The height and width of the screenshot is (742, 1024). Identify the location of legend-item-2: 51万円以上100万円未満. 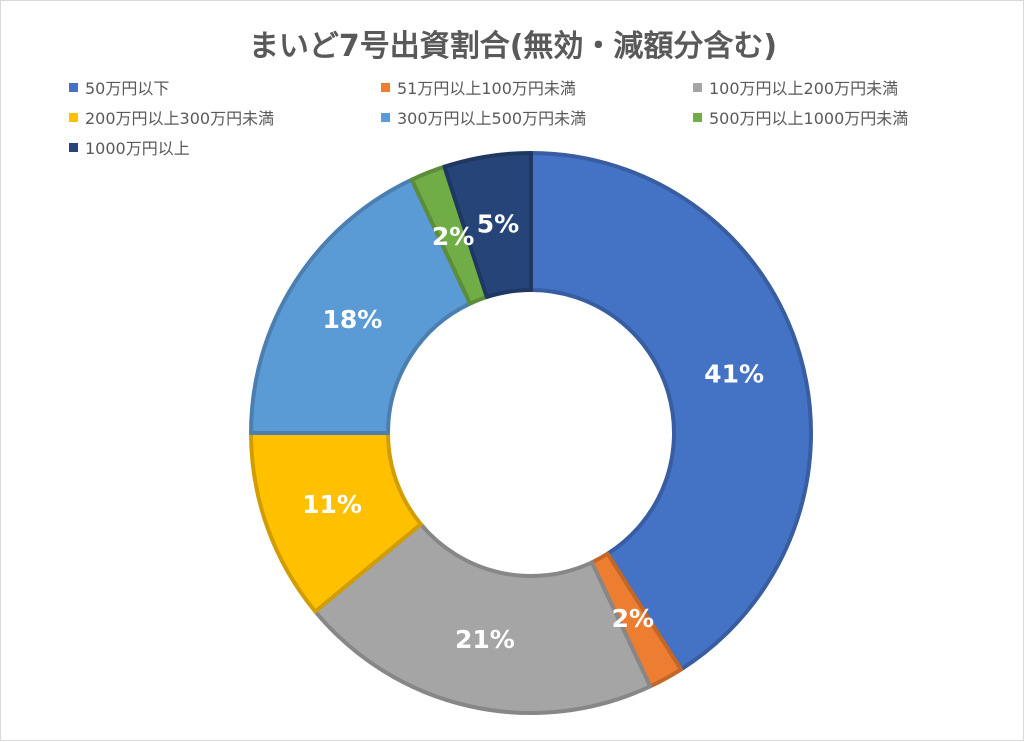
(537, 87).